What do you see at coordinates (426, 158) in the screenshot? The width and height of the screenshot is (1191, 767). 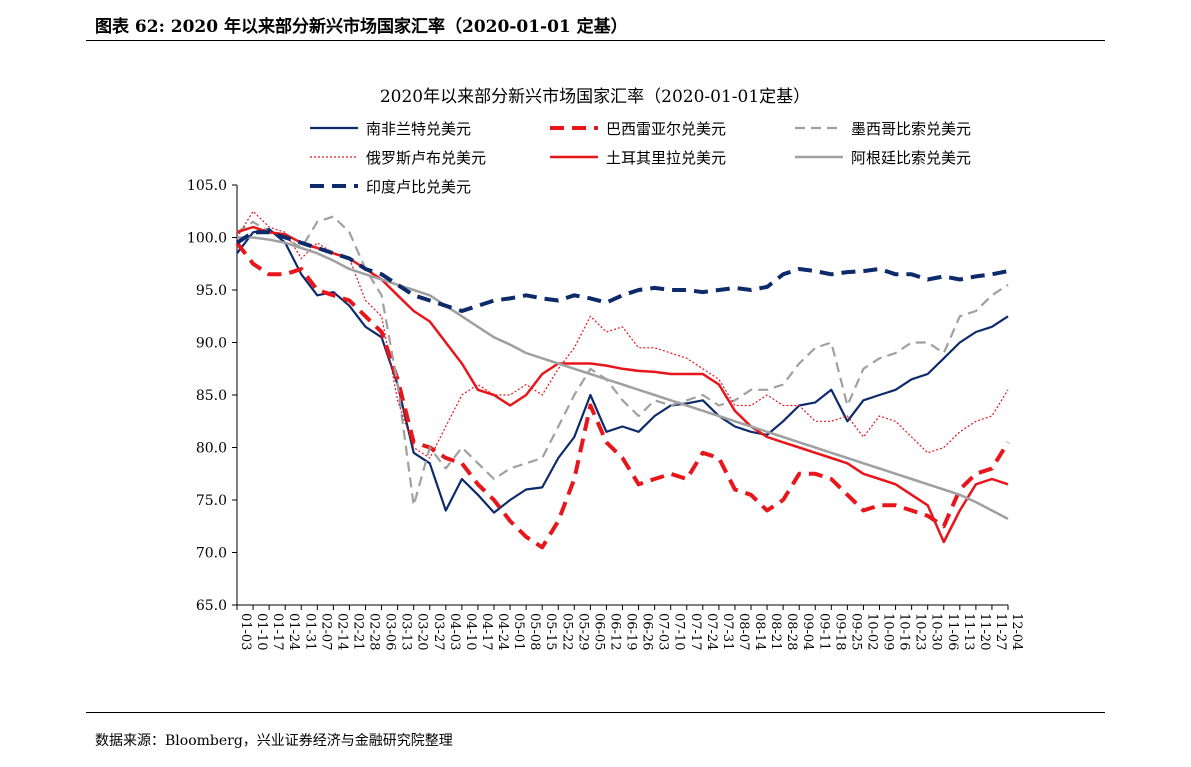 I see `legend-label-3: 俄罗斯卢布兑美元` at bounding box center [426, 158].